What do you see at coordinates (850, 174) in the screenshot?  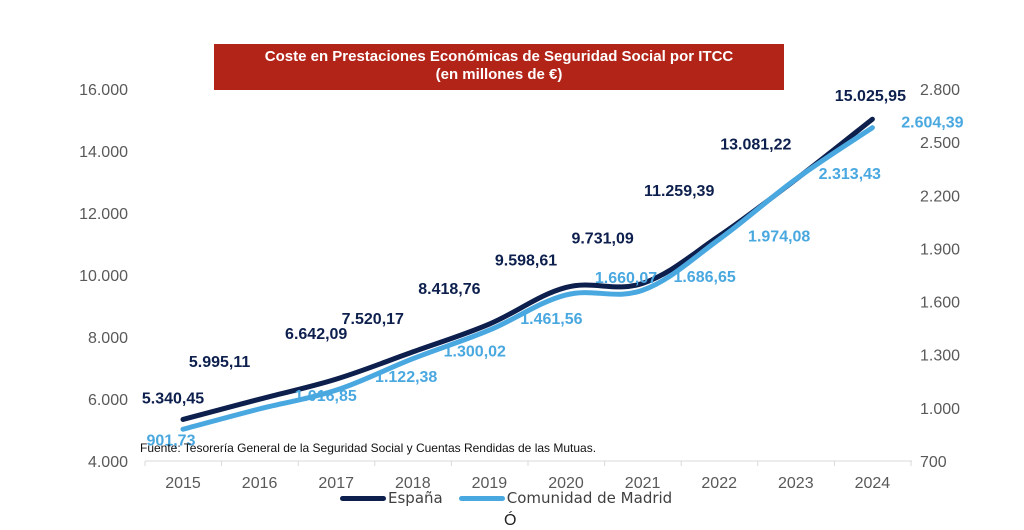 I see `data-label-madrid: 2.313,43` at bounding box center [850, 174].